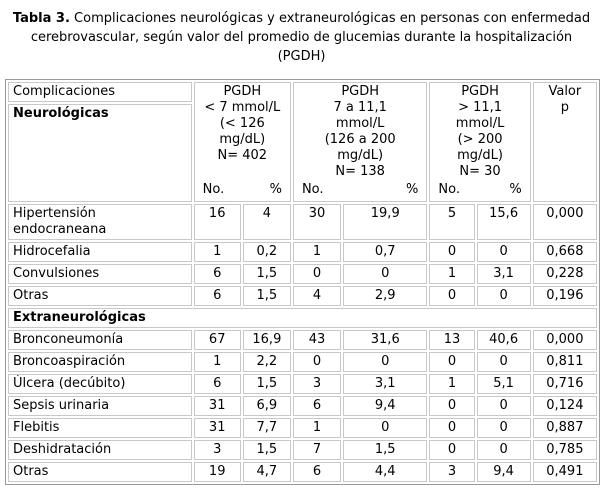 This screenshot has width=603, height=490. I want to click on section-row-extraneurologicas: Extraneurológicas, so click(302, 318).